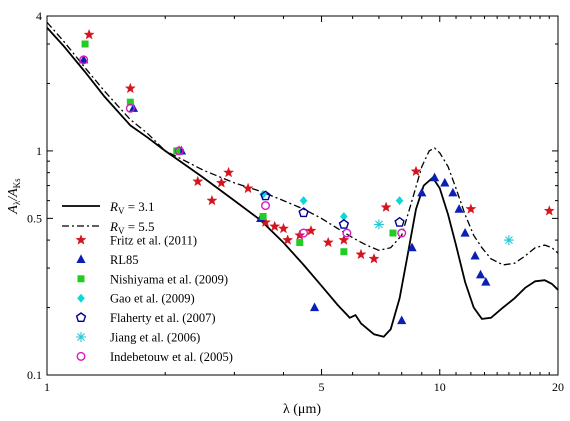 The width and height of the screenshot is (570, 421). Describe the element at coordinates (440, 387) in the screenshot. I see `x-tick-label: 10` at that location.